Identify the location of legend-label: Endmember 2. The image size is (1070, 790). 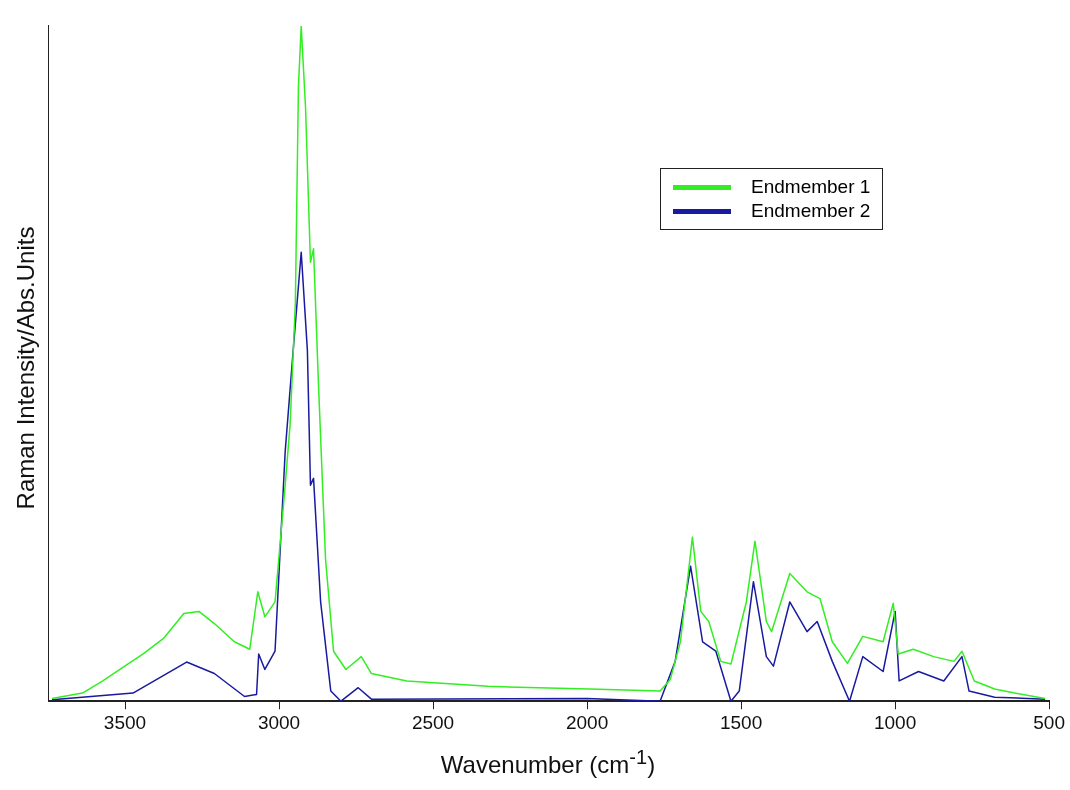
(811, 211).